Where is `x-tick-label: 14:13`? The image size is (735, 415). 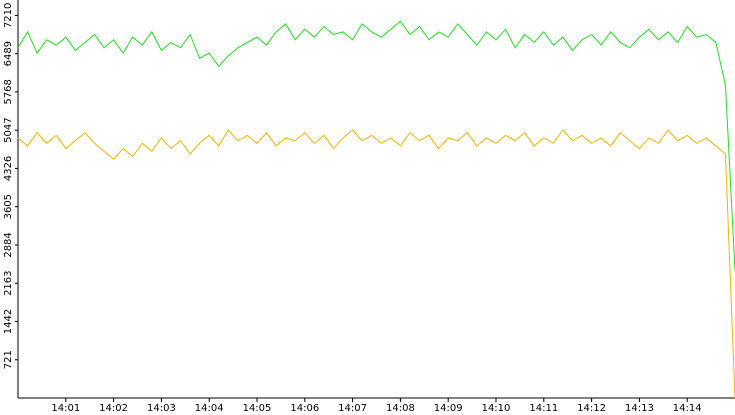
x-tick-label: 14:13 is located at coordinates (639, 408).